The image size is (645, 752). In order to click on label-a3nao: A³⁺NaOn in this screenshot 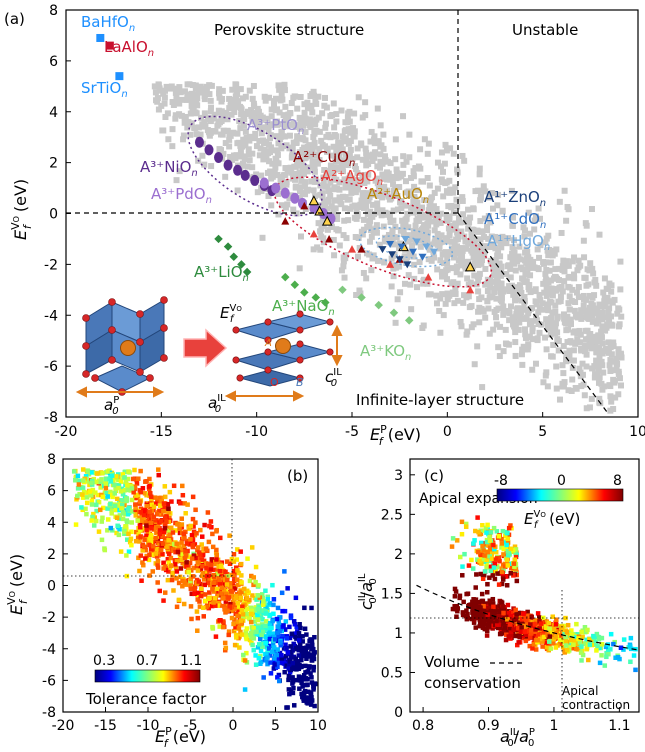, I will do `click(303, 307)`.